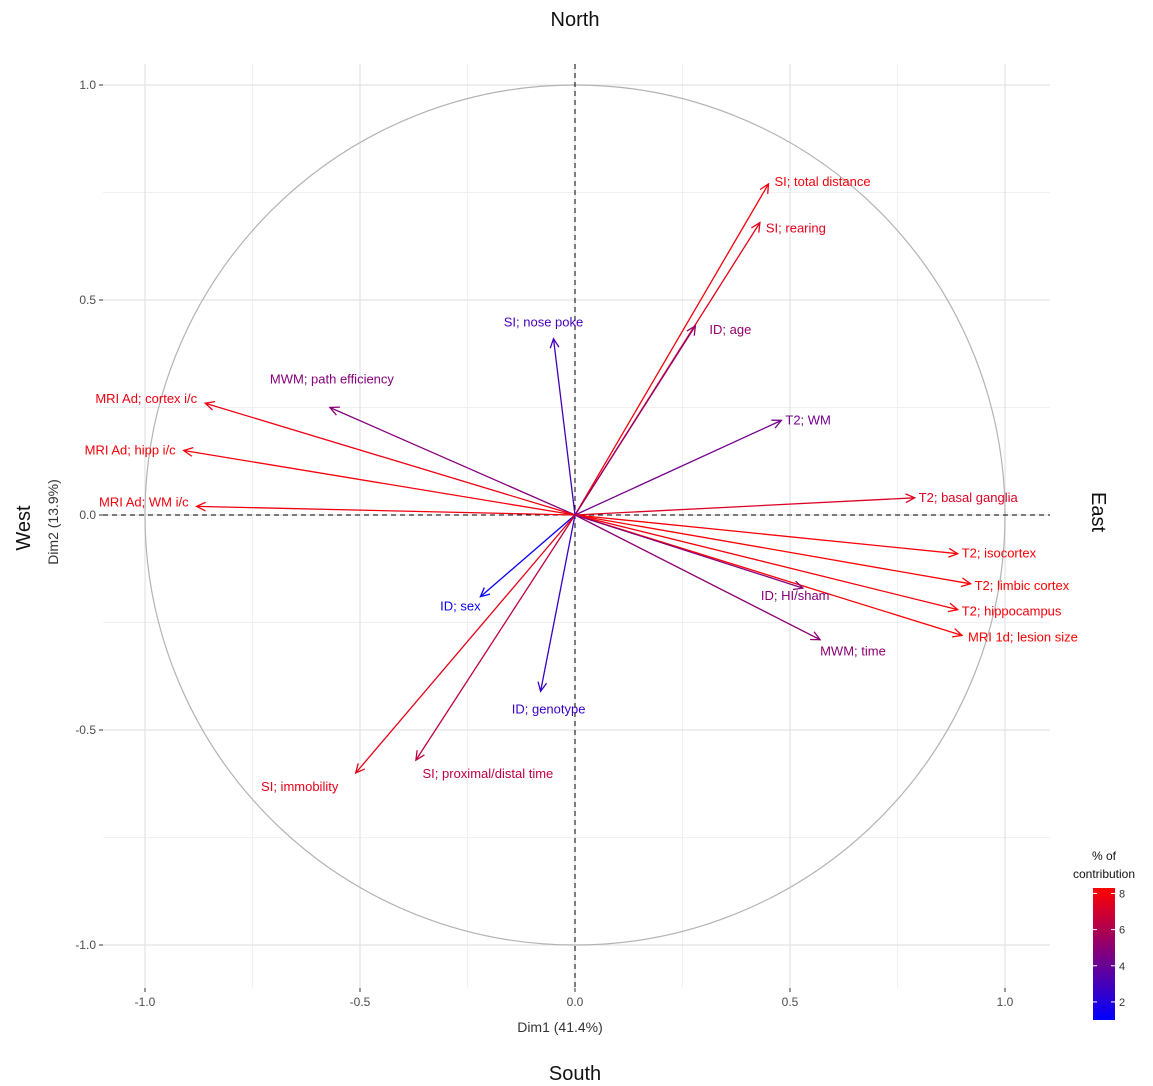 The width and height of the screenshot is (1153, 1086). I want to click on legend-tick-label: 6, so click(1122, 931).